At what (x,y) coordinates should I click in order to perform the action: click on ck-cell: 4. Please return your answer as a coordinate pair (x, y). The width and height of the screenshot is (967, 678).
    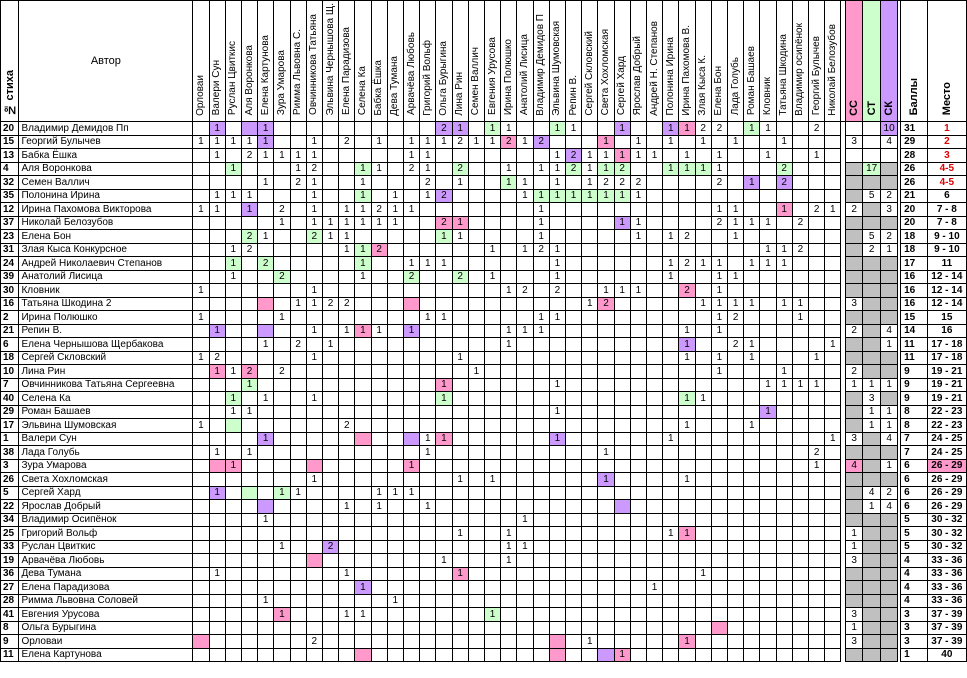
    Looking at the image, I should click on (889, 142).